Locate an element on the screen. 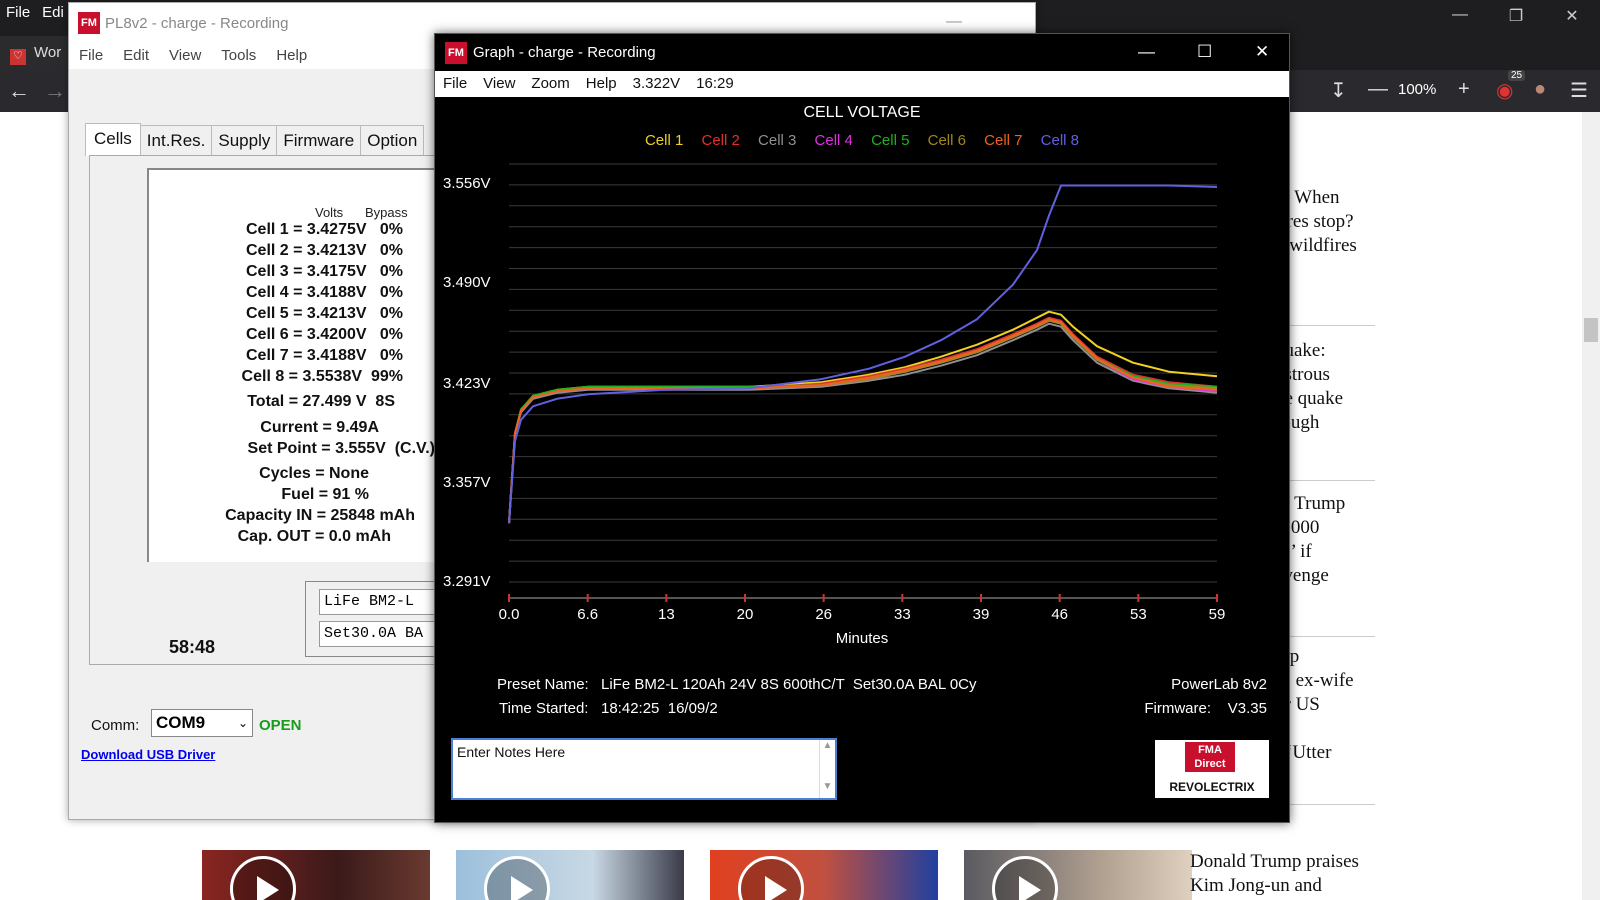  zoom-out-icon: — is located at coordinates (1378, 89).